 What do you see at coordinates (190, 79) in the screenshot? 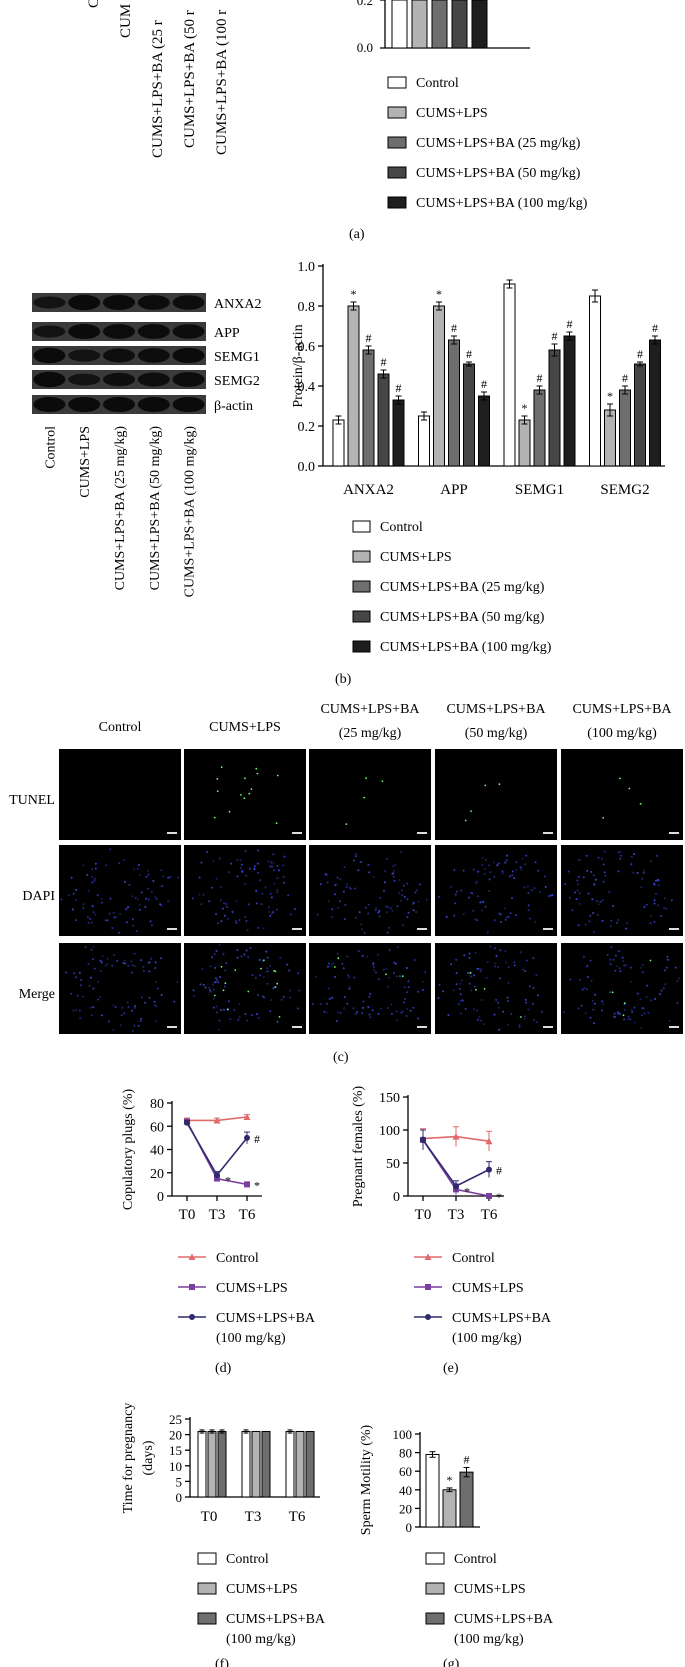
I see `panel-a-lane-label-4: CUMS+LPS+BA (50 r` at bounding box center [190, 79].